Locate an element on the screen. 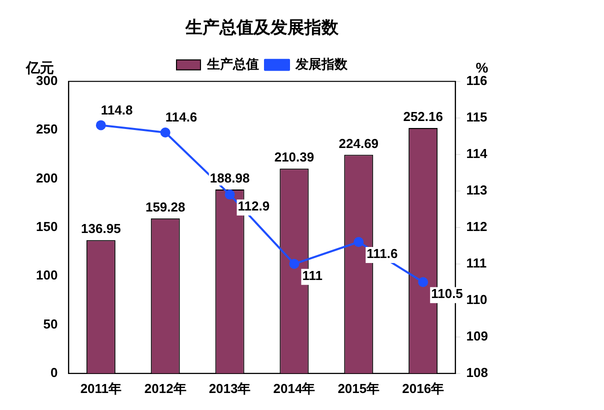  x-tick-label: 2015年 is located at coordinates (359, 388).